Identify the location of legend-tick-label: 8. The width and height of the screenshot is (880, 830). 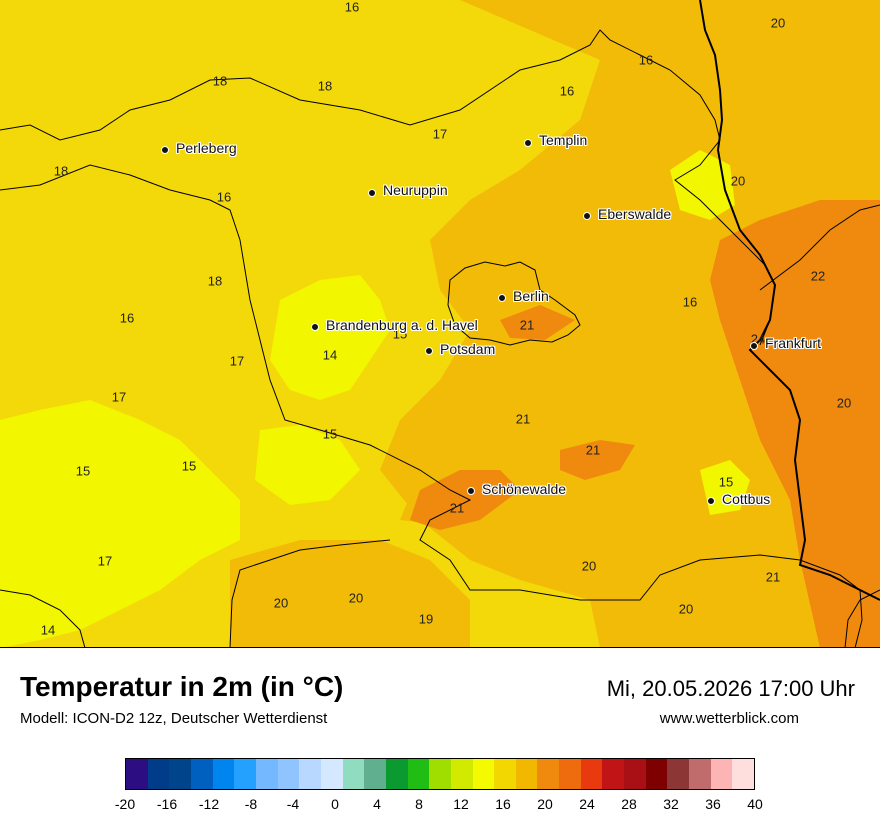
(419, 804).